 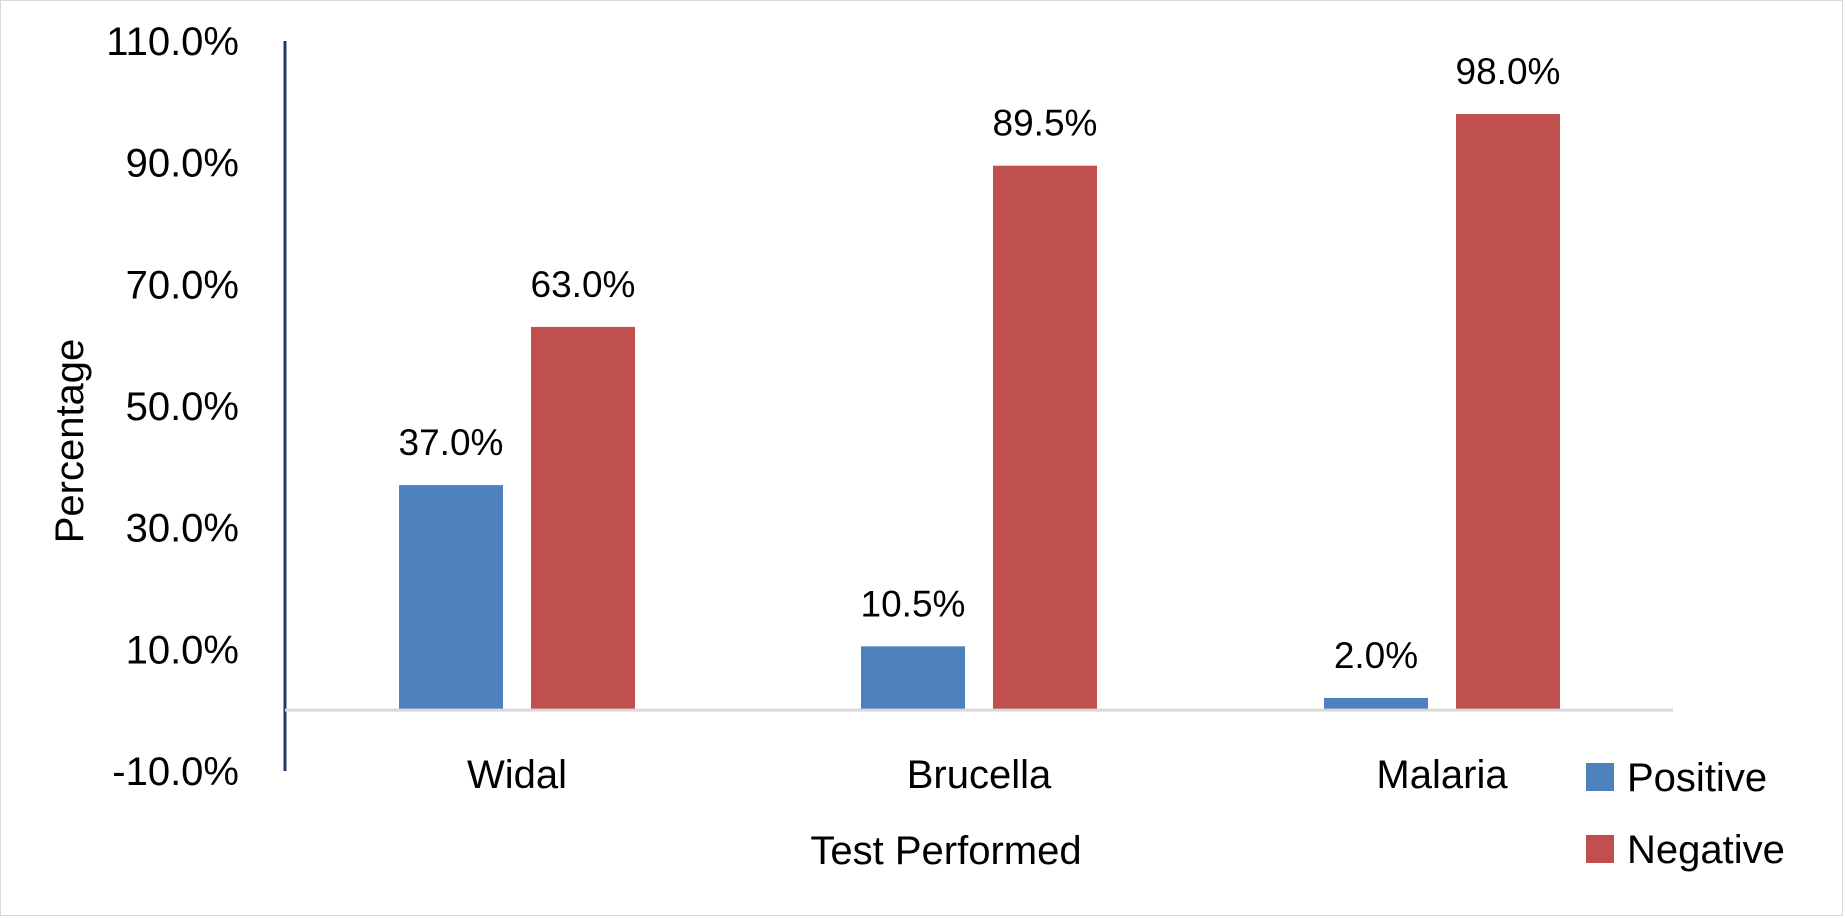 I want to click on category-label-malaria: Malaria, so click(x=1442, y=775).